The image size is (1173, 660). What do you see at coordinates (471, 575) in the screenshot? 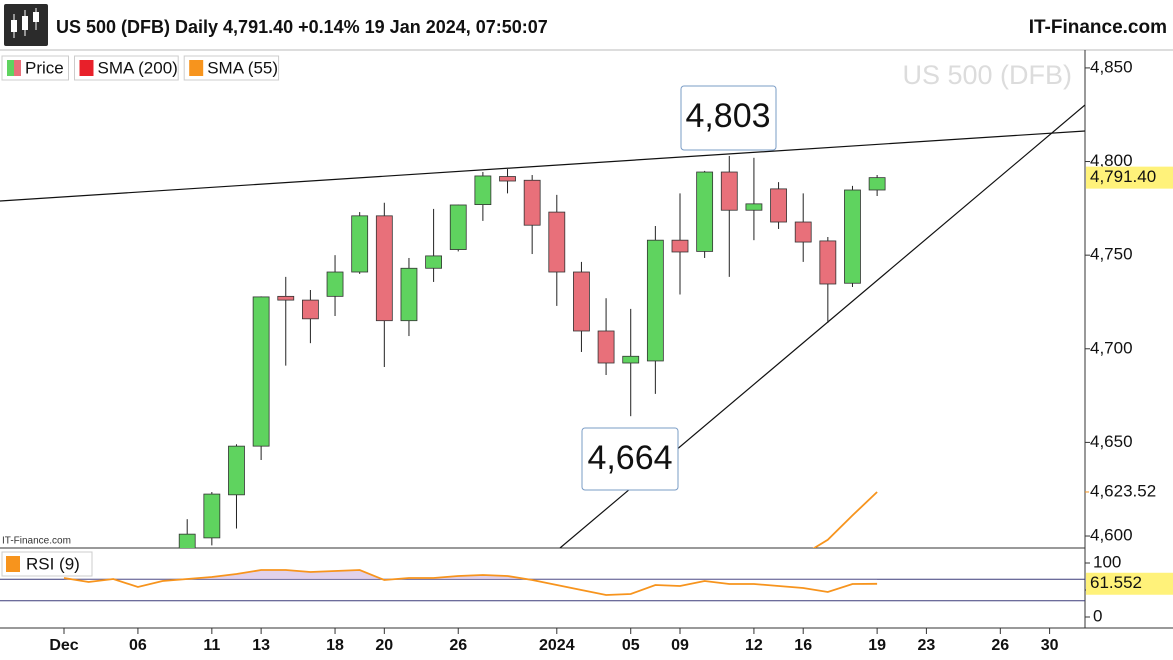
I see `rsi-overbought-area` at bounding box center [471, 575].